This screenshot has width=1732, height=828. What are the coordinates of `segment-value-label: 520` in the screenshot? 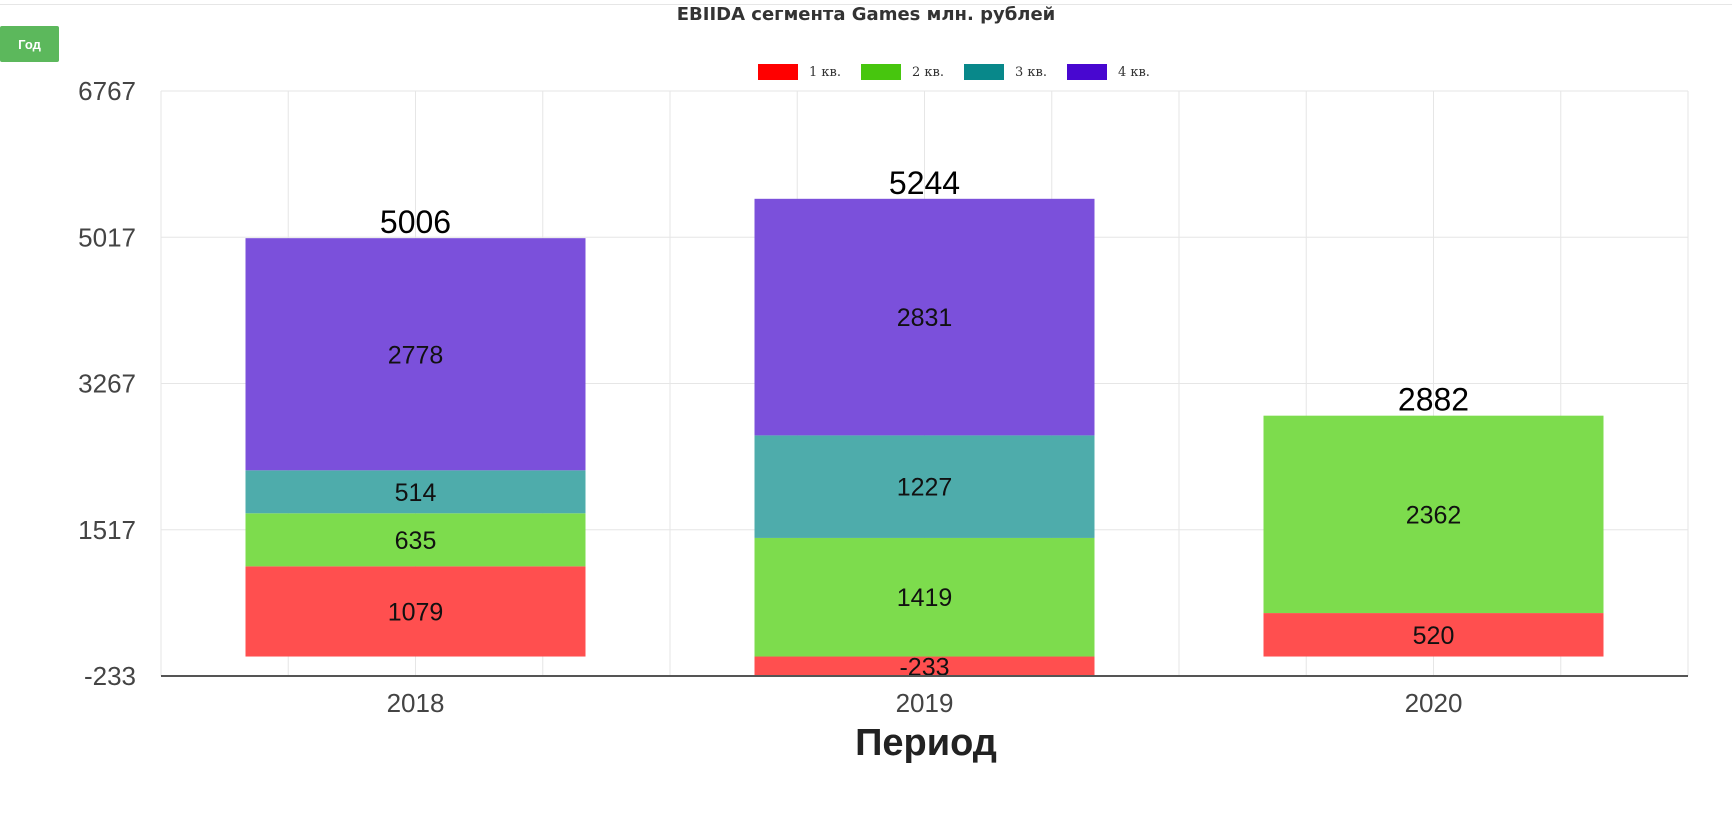 It's located at (1434, 636).